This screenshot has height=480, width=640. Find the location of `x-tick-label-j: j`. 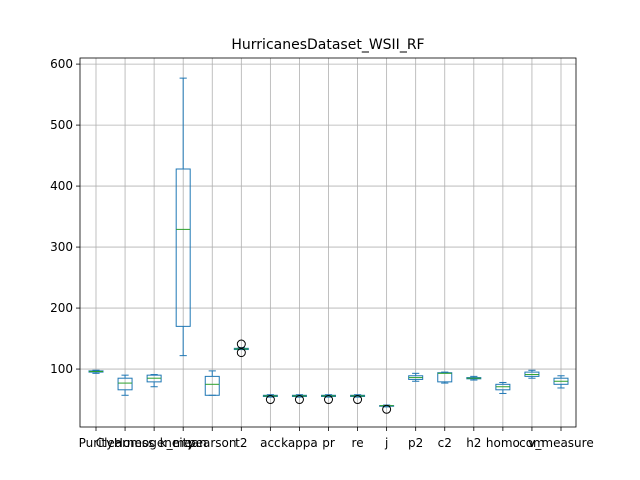

x-tick-label-j: j is located at coordinates (386, 443).